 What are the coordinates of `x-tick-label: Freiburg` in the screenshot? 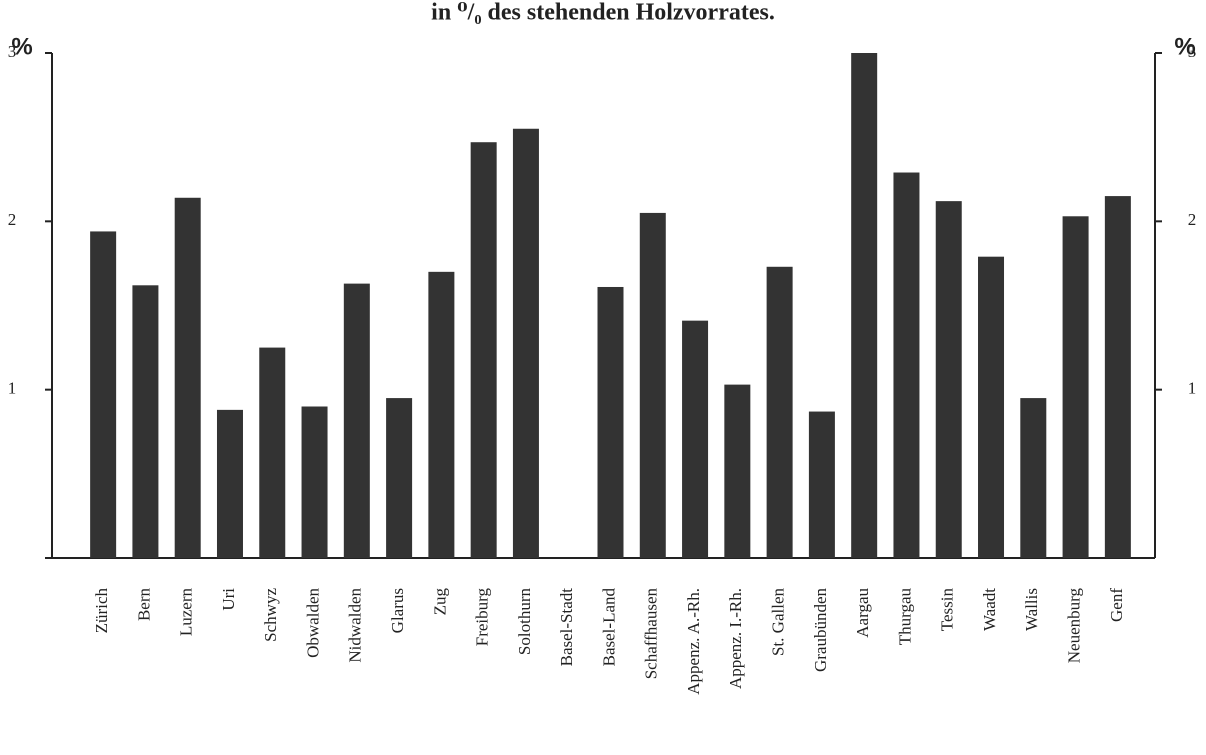 It's located at (482, 617).